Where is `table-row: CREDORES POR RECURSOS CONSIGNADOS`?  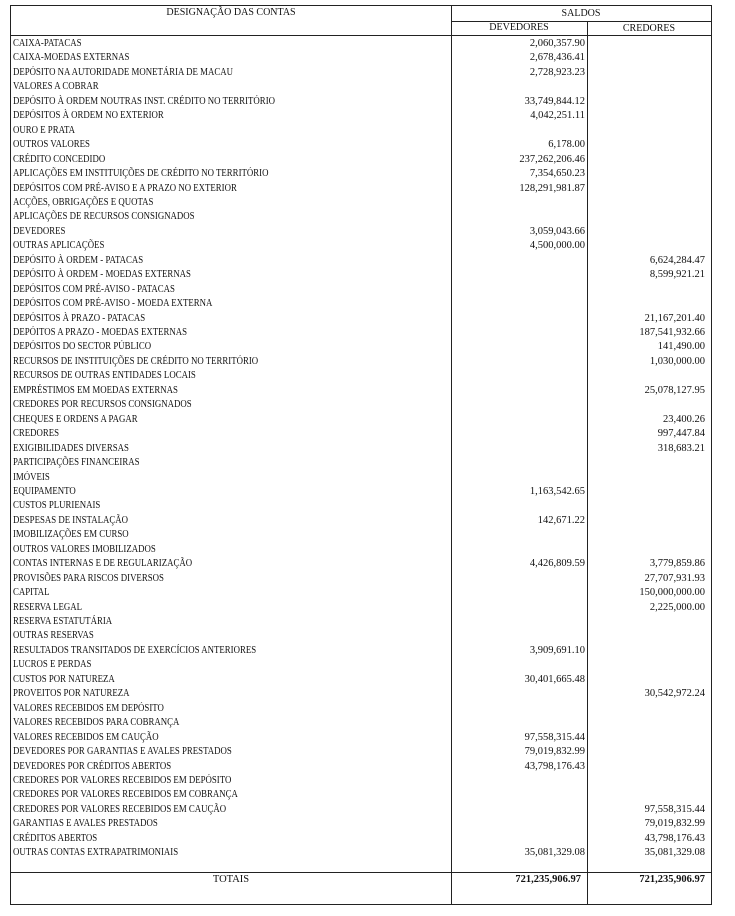
table-row: CREDORES POR RECURSOS CONSIGNADOS is located at coordinates (361, 405).